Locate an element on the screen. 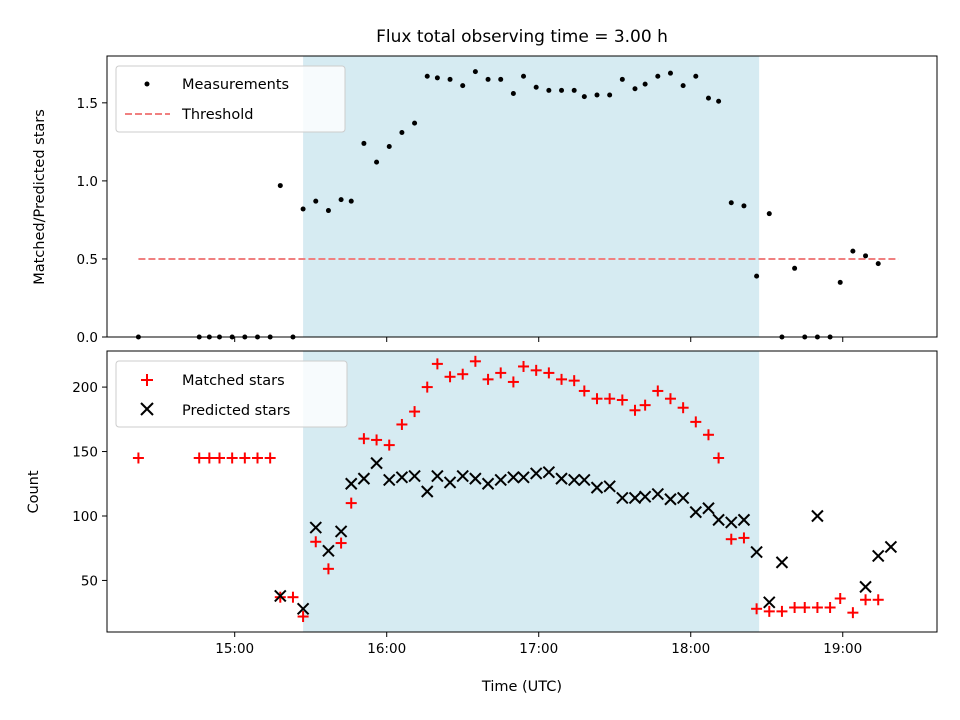 Image resolution: width=960 pixels, height=720 pixels. y-tick-label: 0.5 is located at coordinates (87, 260).